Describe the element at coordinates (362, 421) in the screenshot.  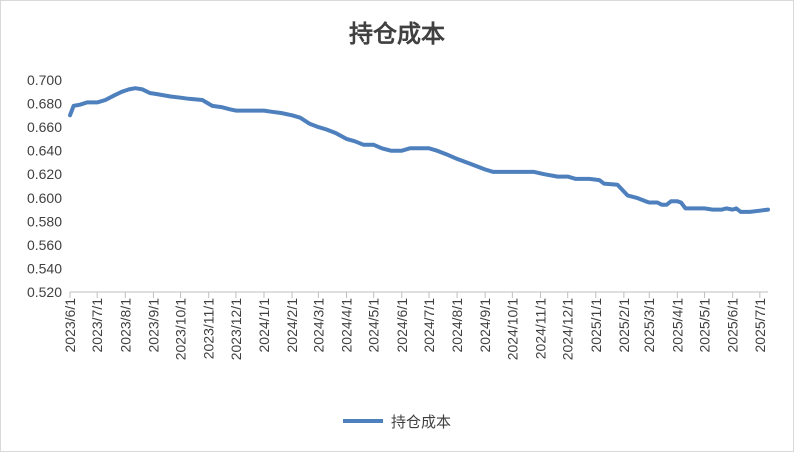
I see `legend-swatch` at that location.